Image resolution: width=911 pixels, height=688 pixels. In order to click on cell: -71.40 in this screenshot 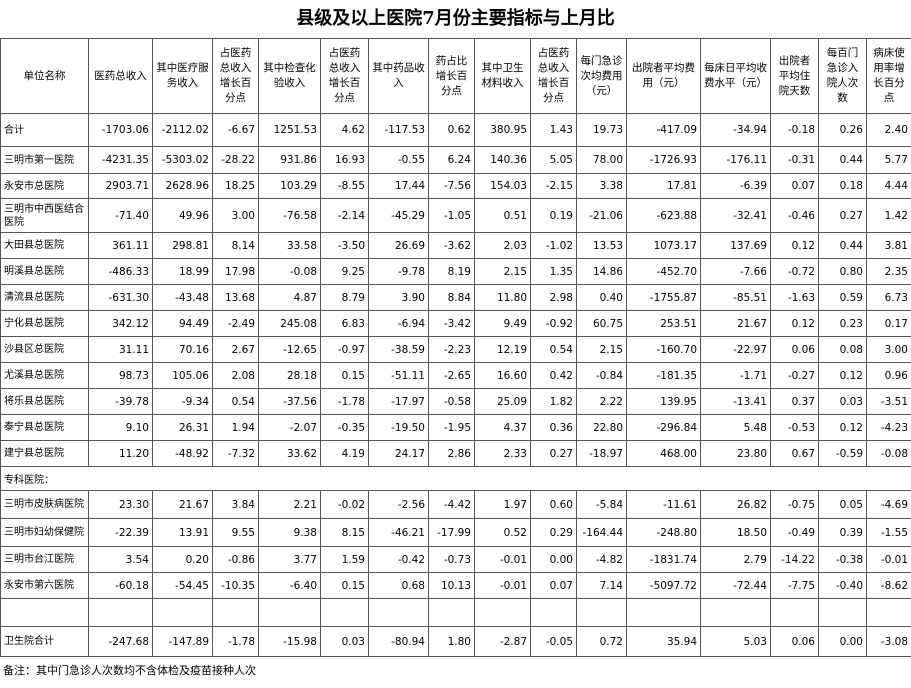, I will do `click(121, 216)`.